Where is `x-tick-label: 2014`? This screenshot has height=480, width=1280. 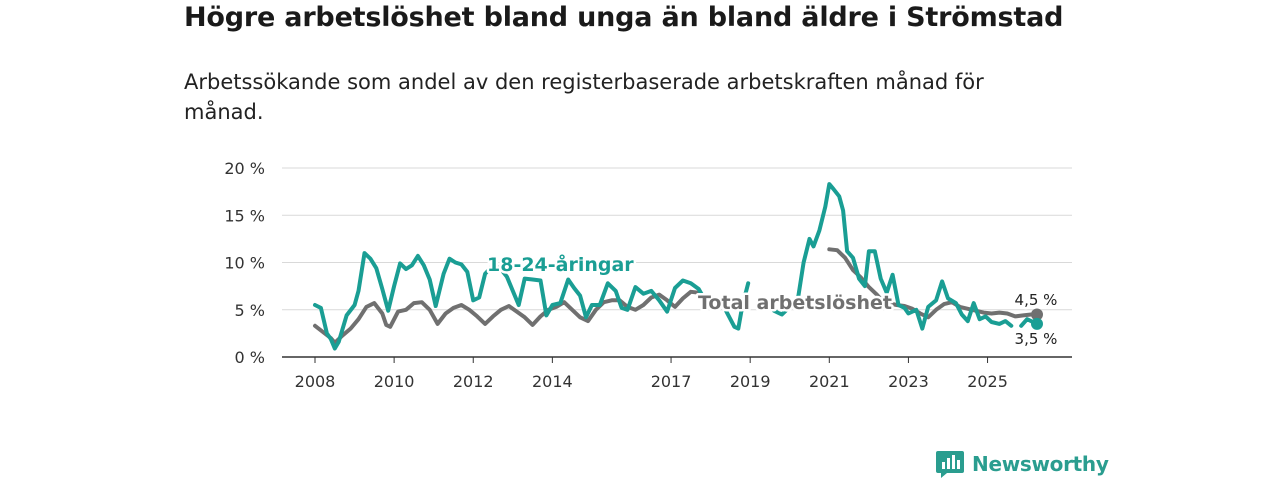
x-tick-label: 2014 is located at coordinates (552, 381).